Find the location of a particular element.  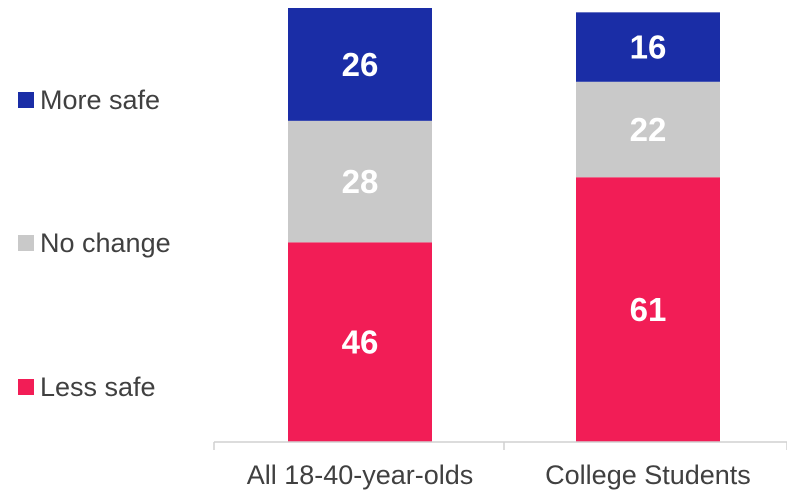

category-label-1: All 18-40-year-olds is located at coordinates (360, 475).